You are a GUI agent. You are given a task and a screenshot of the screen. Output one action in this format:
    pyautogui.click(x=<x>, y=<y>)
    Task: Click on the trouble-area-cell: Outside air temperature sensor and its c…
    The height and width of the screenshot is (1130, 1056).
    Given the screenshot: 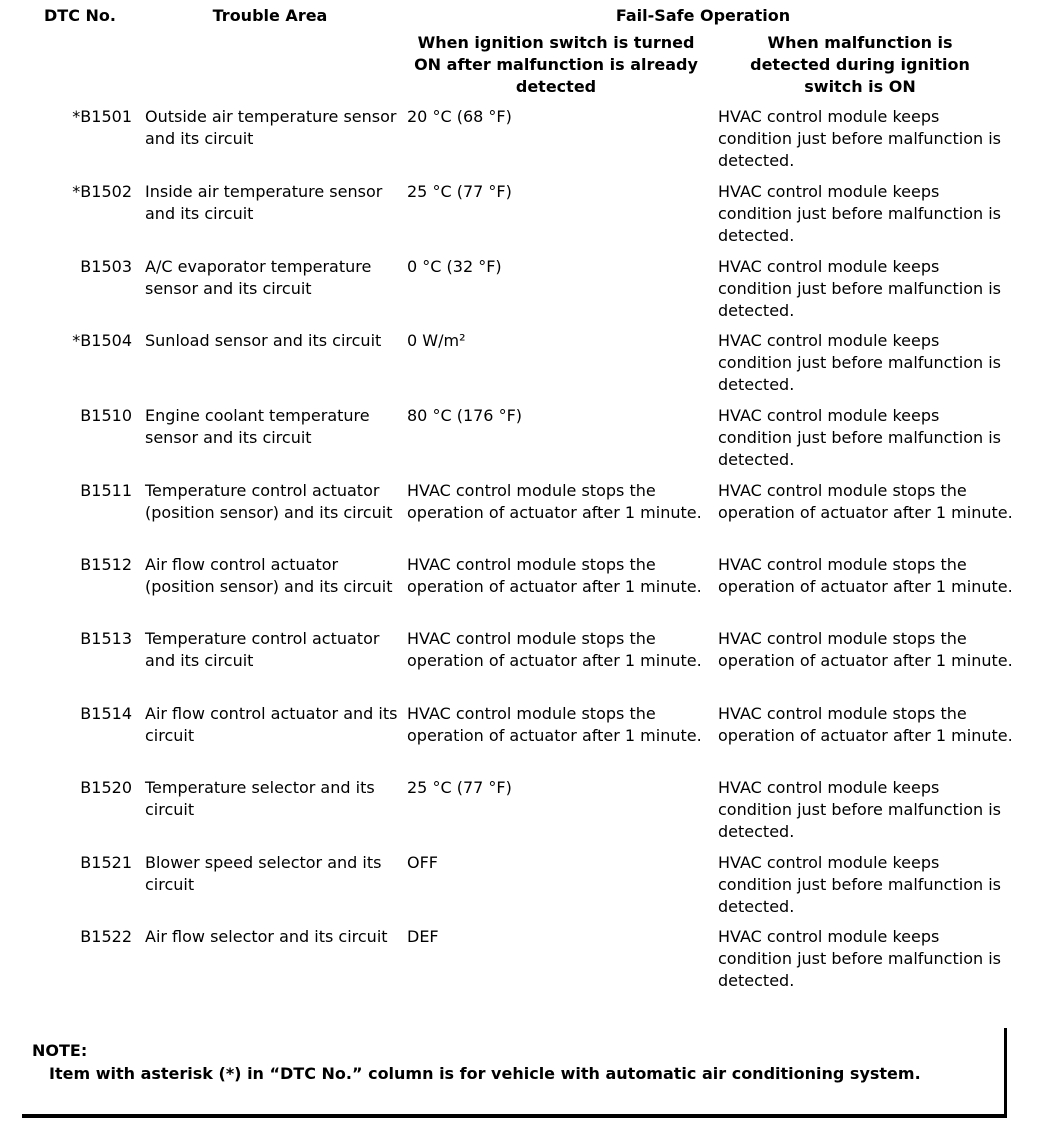 What is the action you would take?
    pyautogui.click(x=271, y=127)
    